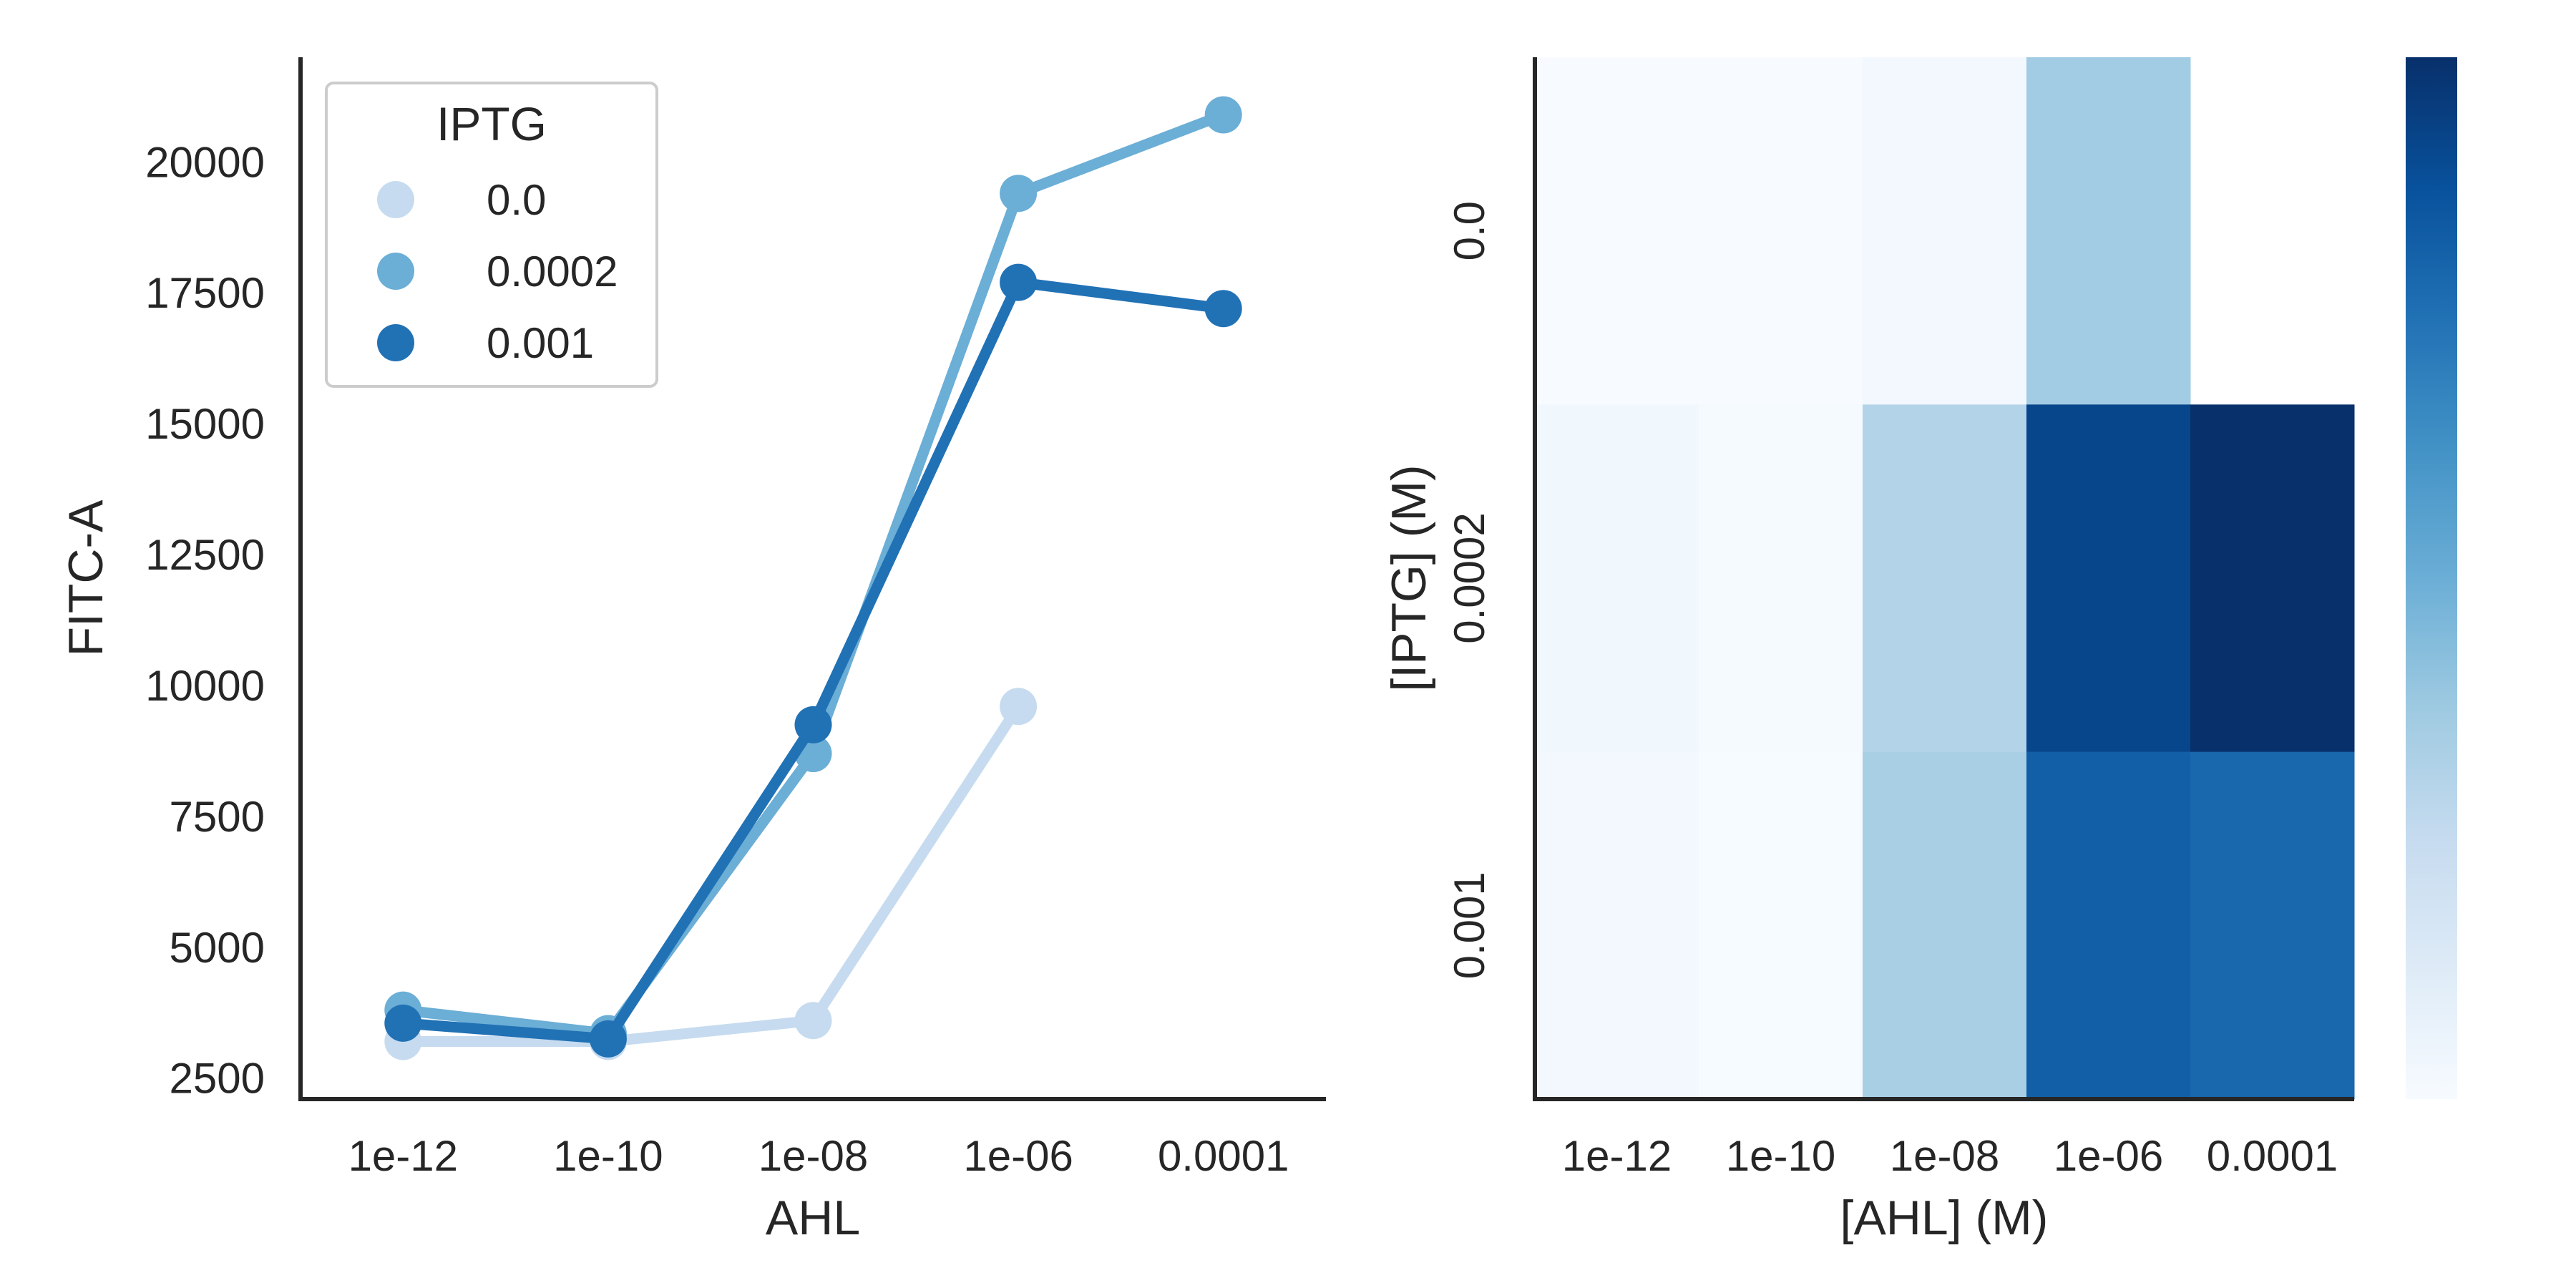 This screenshot has width=2576, height=1288. Describe the element at coordinates (205, 293) in the screenshot. I see `y-tick-label: 17500` at that location.